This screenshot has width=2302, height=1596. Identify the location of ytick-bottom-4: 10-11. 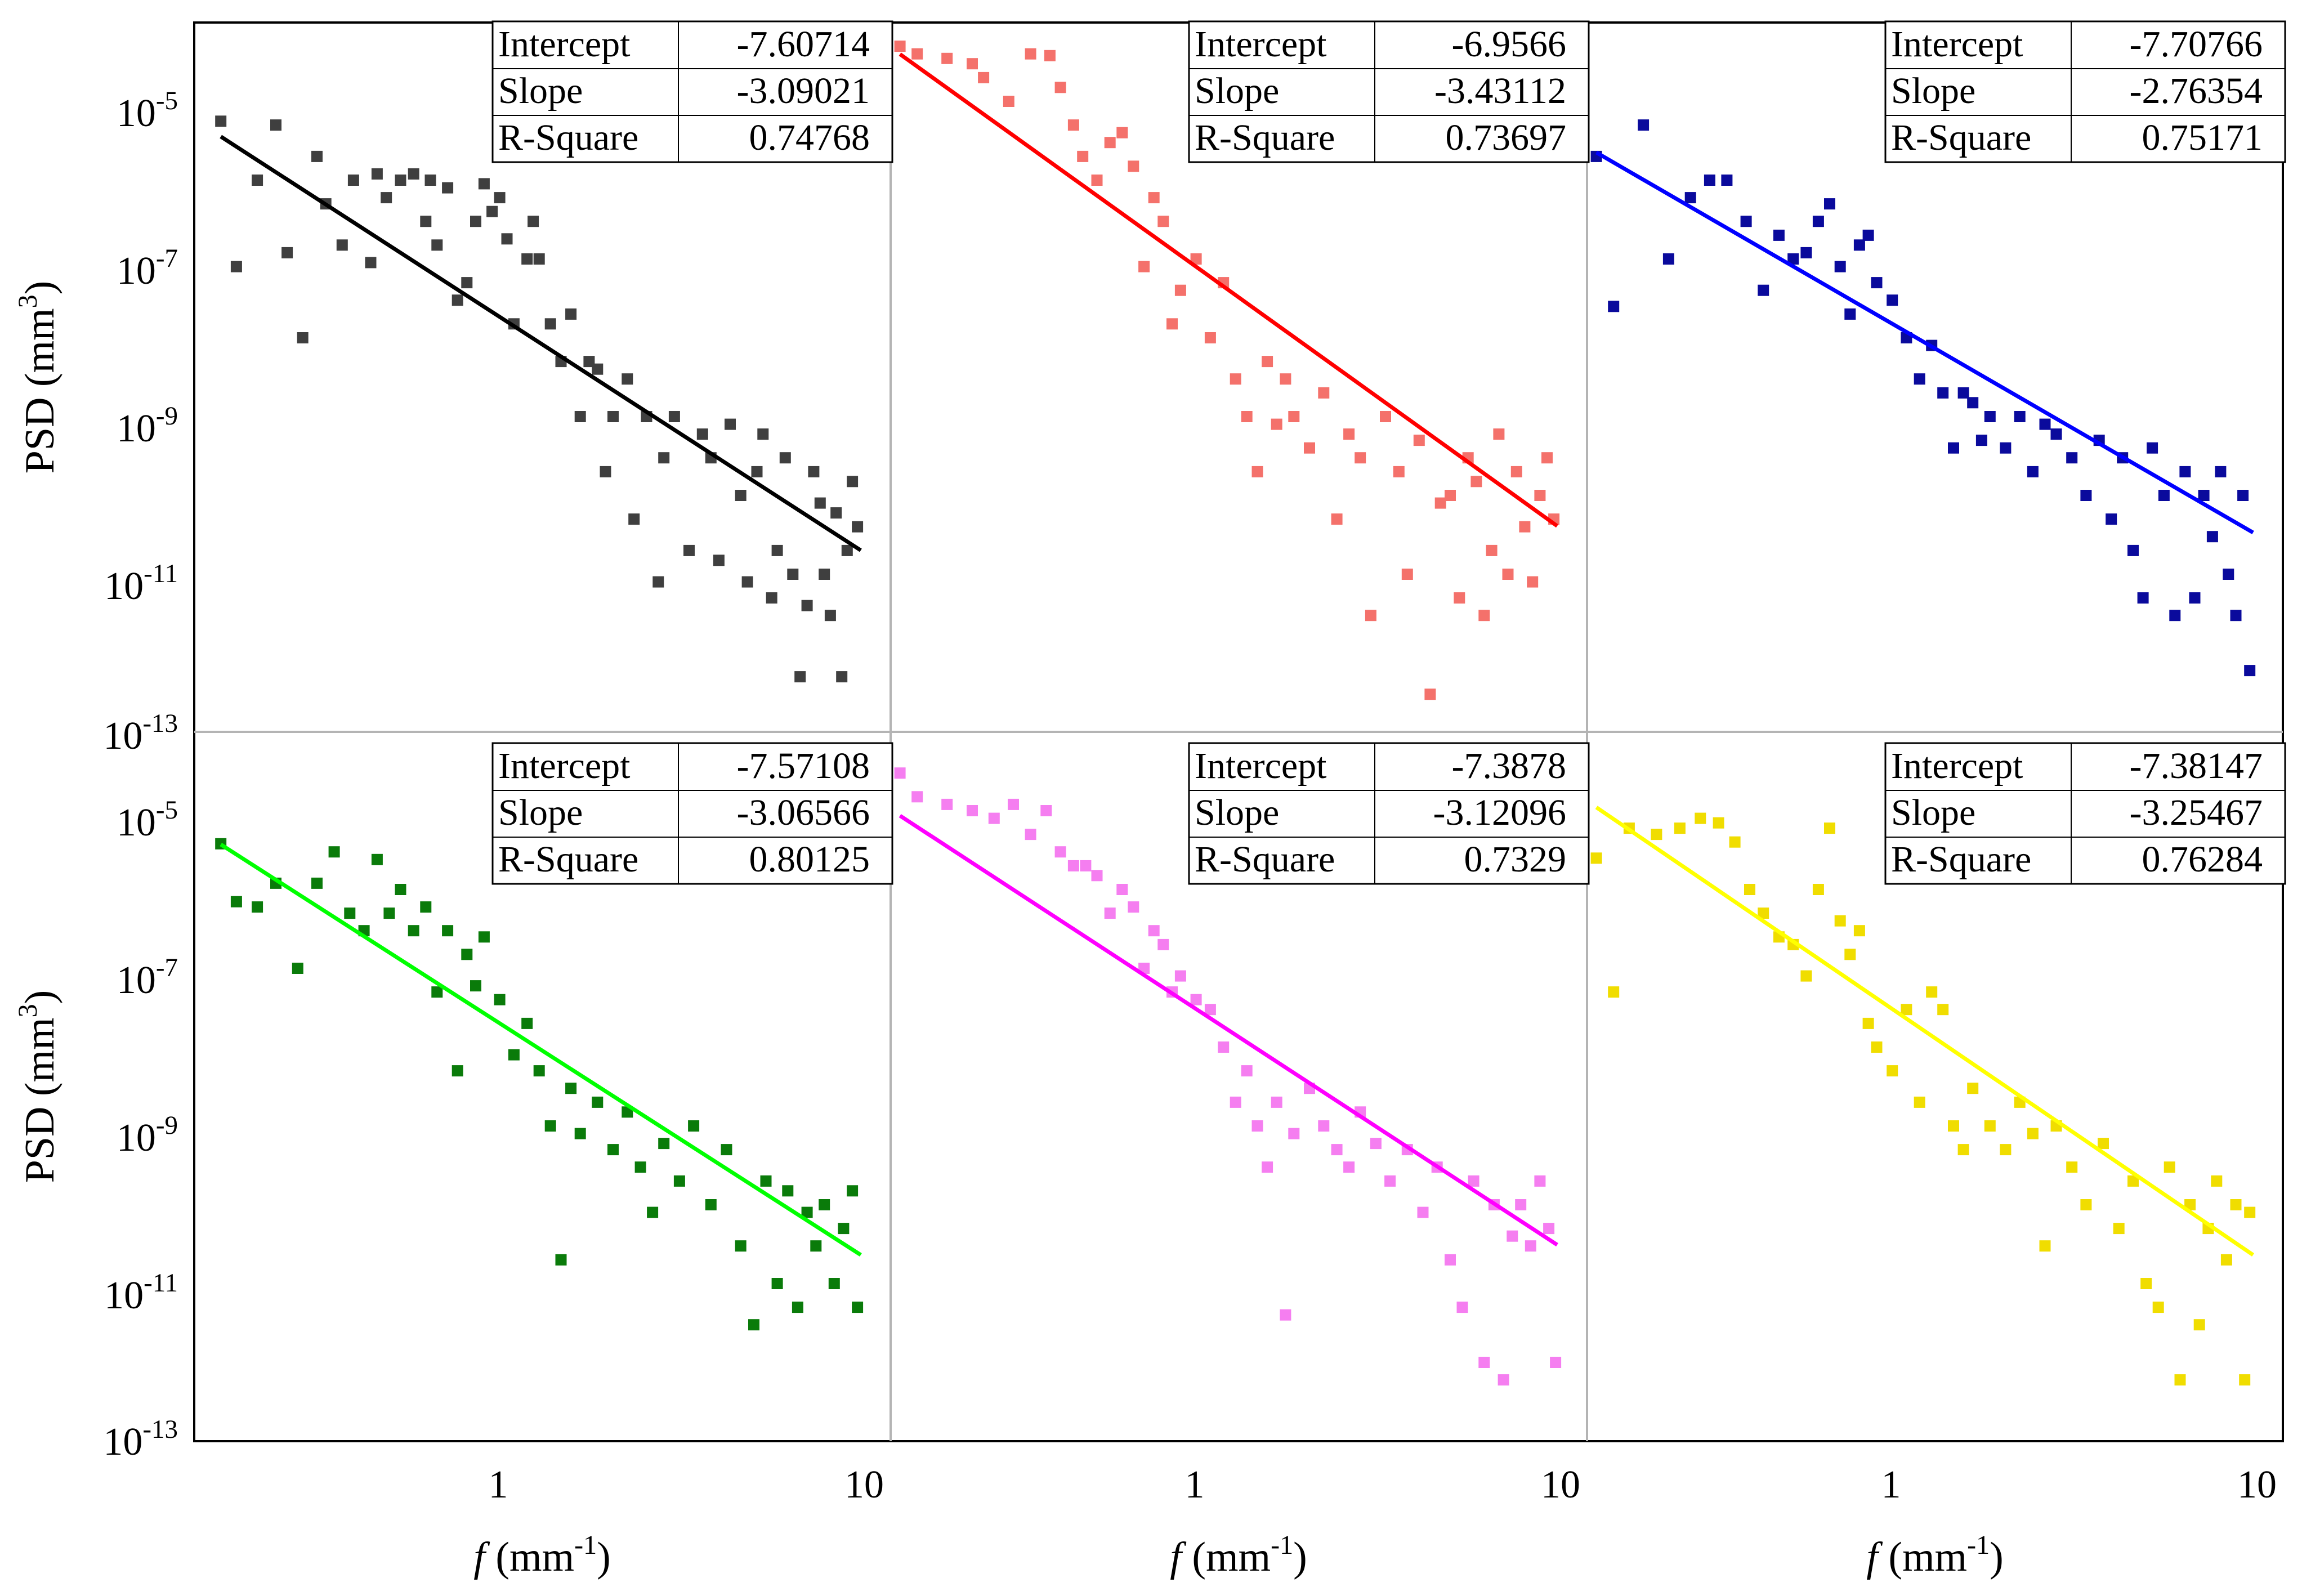
(141, 1293).